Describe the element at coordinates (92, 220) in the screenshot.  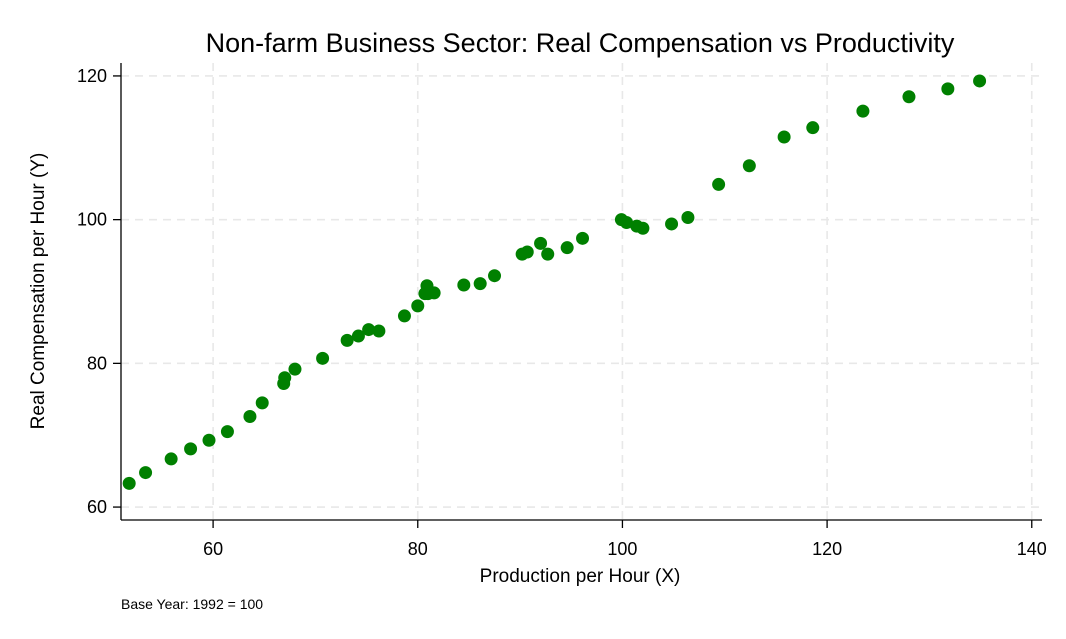
I see `y-tick-label: 100` at that location.